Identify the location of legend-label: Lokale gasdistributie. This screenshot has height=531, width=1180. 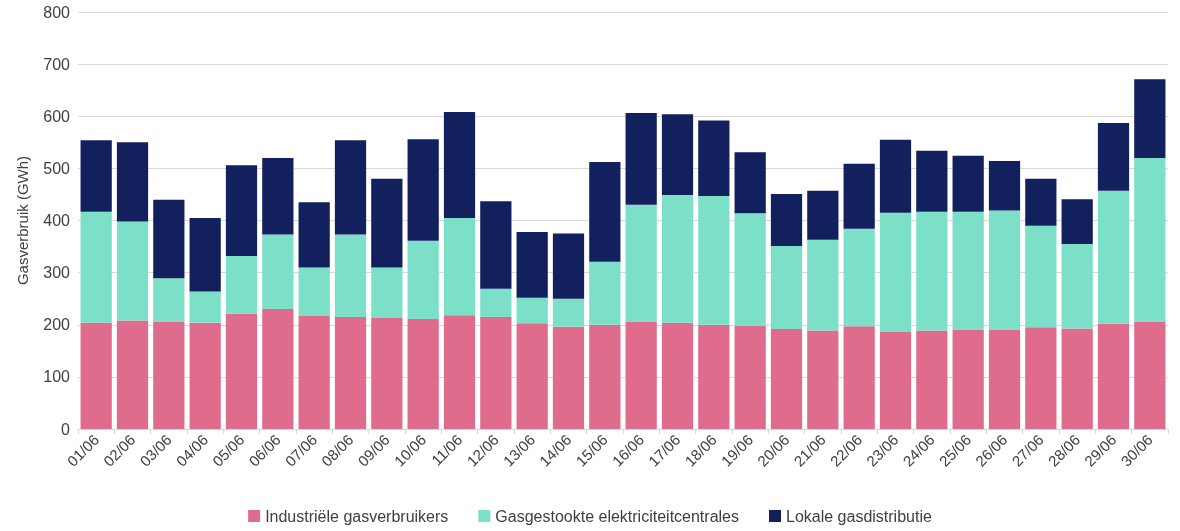
(859, 516).